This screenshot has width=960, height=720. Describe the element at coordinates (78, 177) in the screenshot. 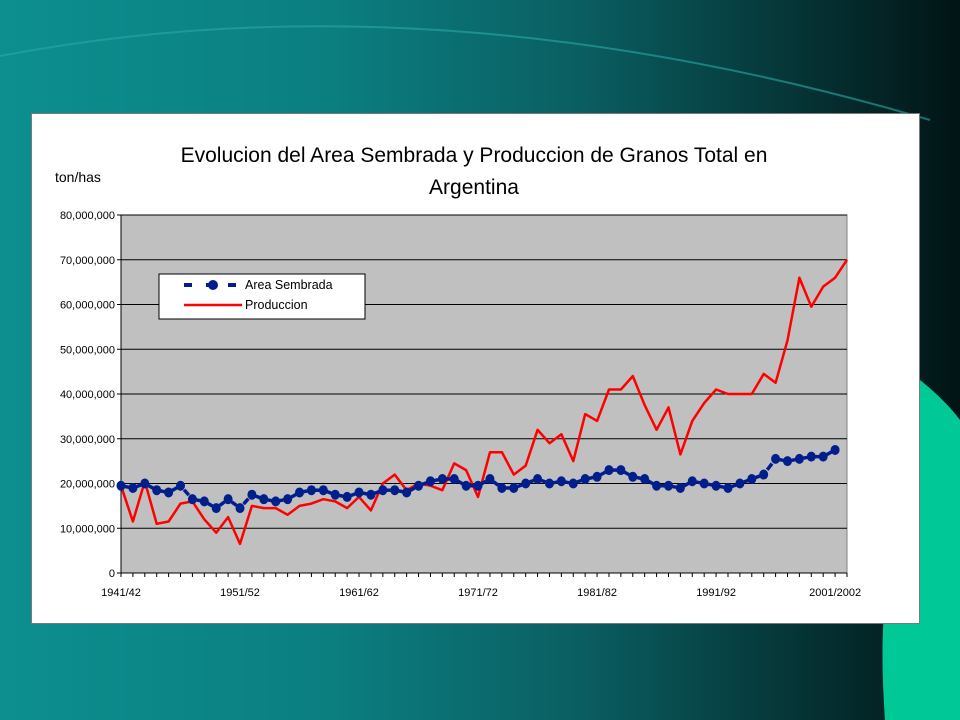

I see `y-axis-unit-label: ton/has` at that location.